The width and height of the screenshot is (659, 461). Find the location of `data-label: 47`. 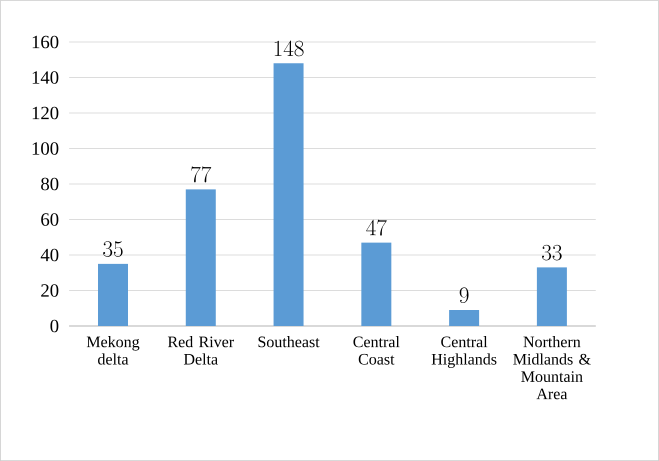

data-label: 47 is located at coordinates (376, 228).